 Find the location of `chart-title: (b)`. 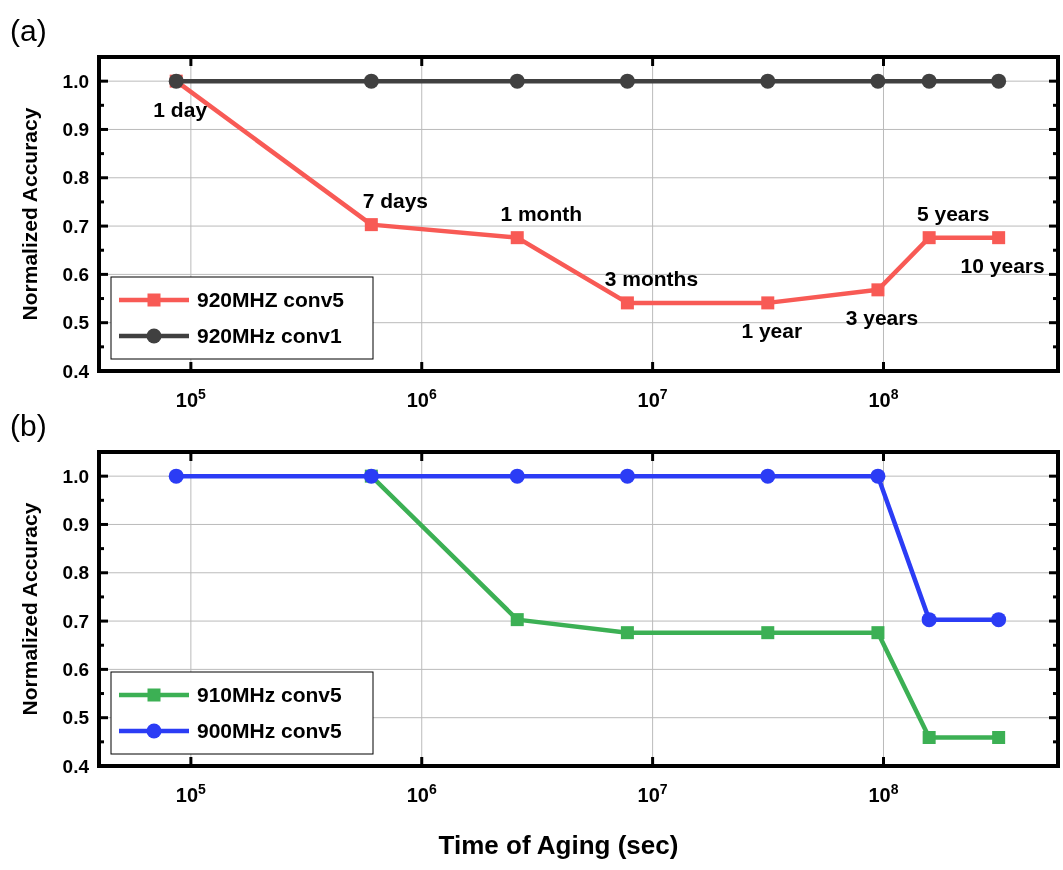

chart-title: (b) is located at coordinates (28, 425).